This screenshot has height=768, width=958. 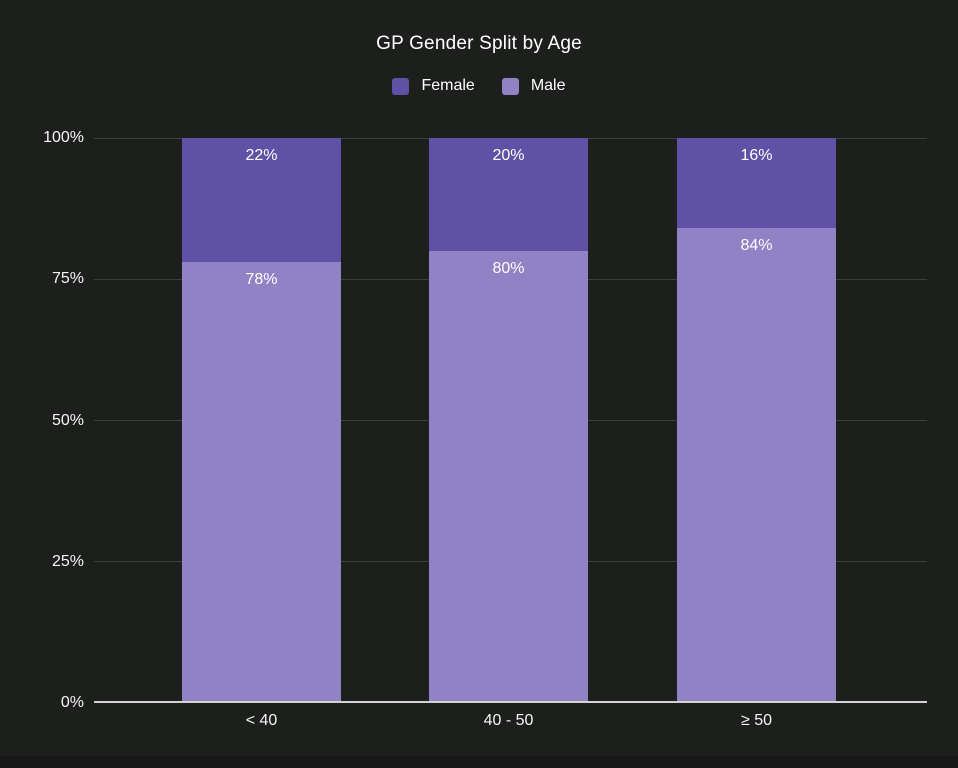 What do you see at coordinates (479, 762) in the screenshot?
I see `bottom-edge` at bounding box center [479, 762].